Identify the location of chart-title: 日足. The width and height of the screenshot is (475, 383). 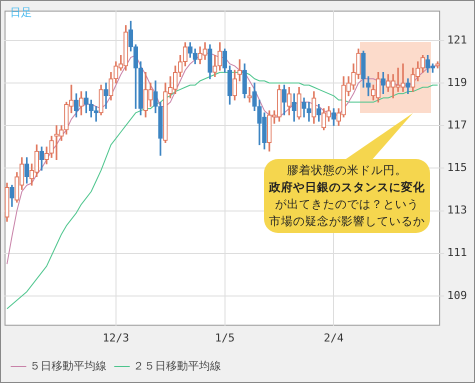
(21, 12).